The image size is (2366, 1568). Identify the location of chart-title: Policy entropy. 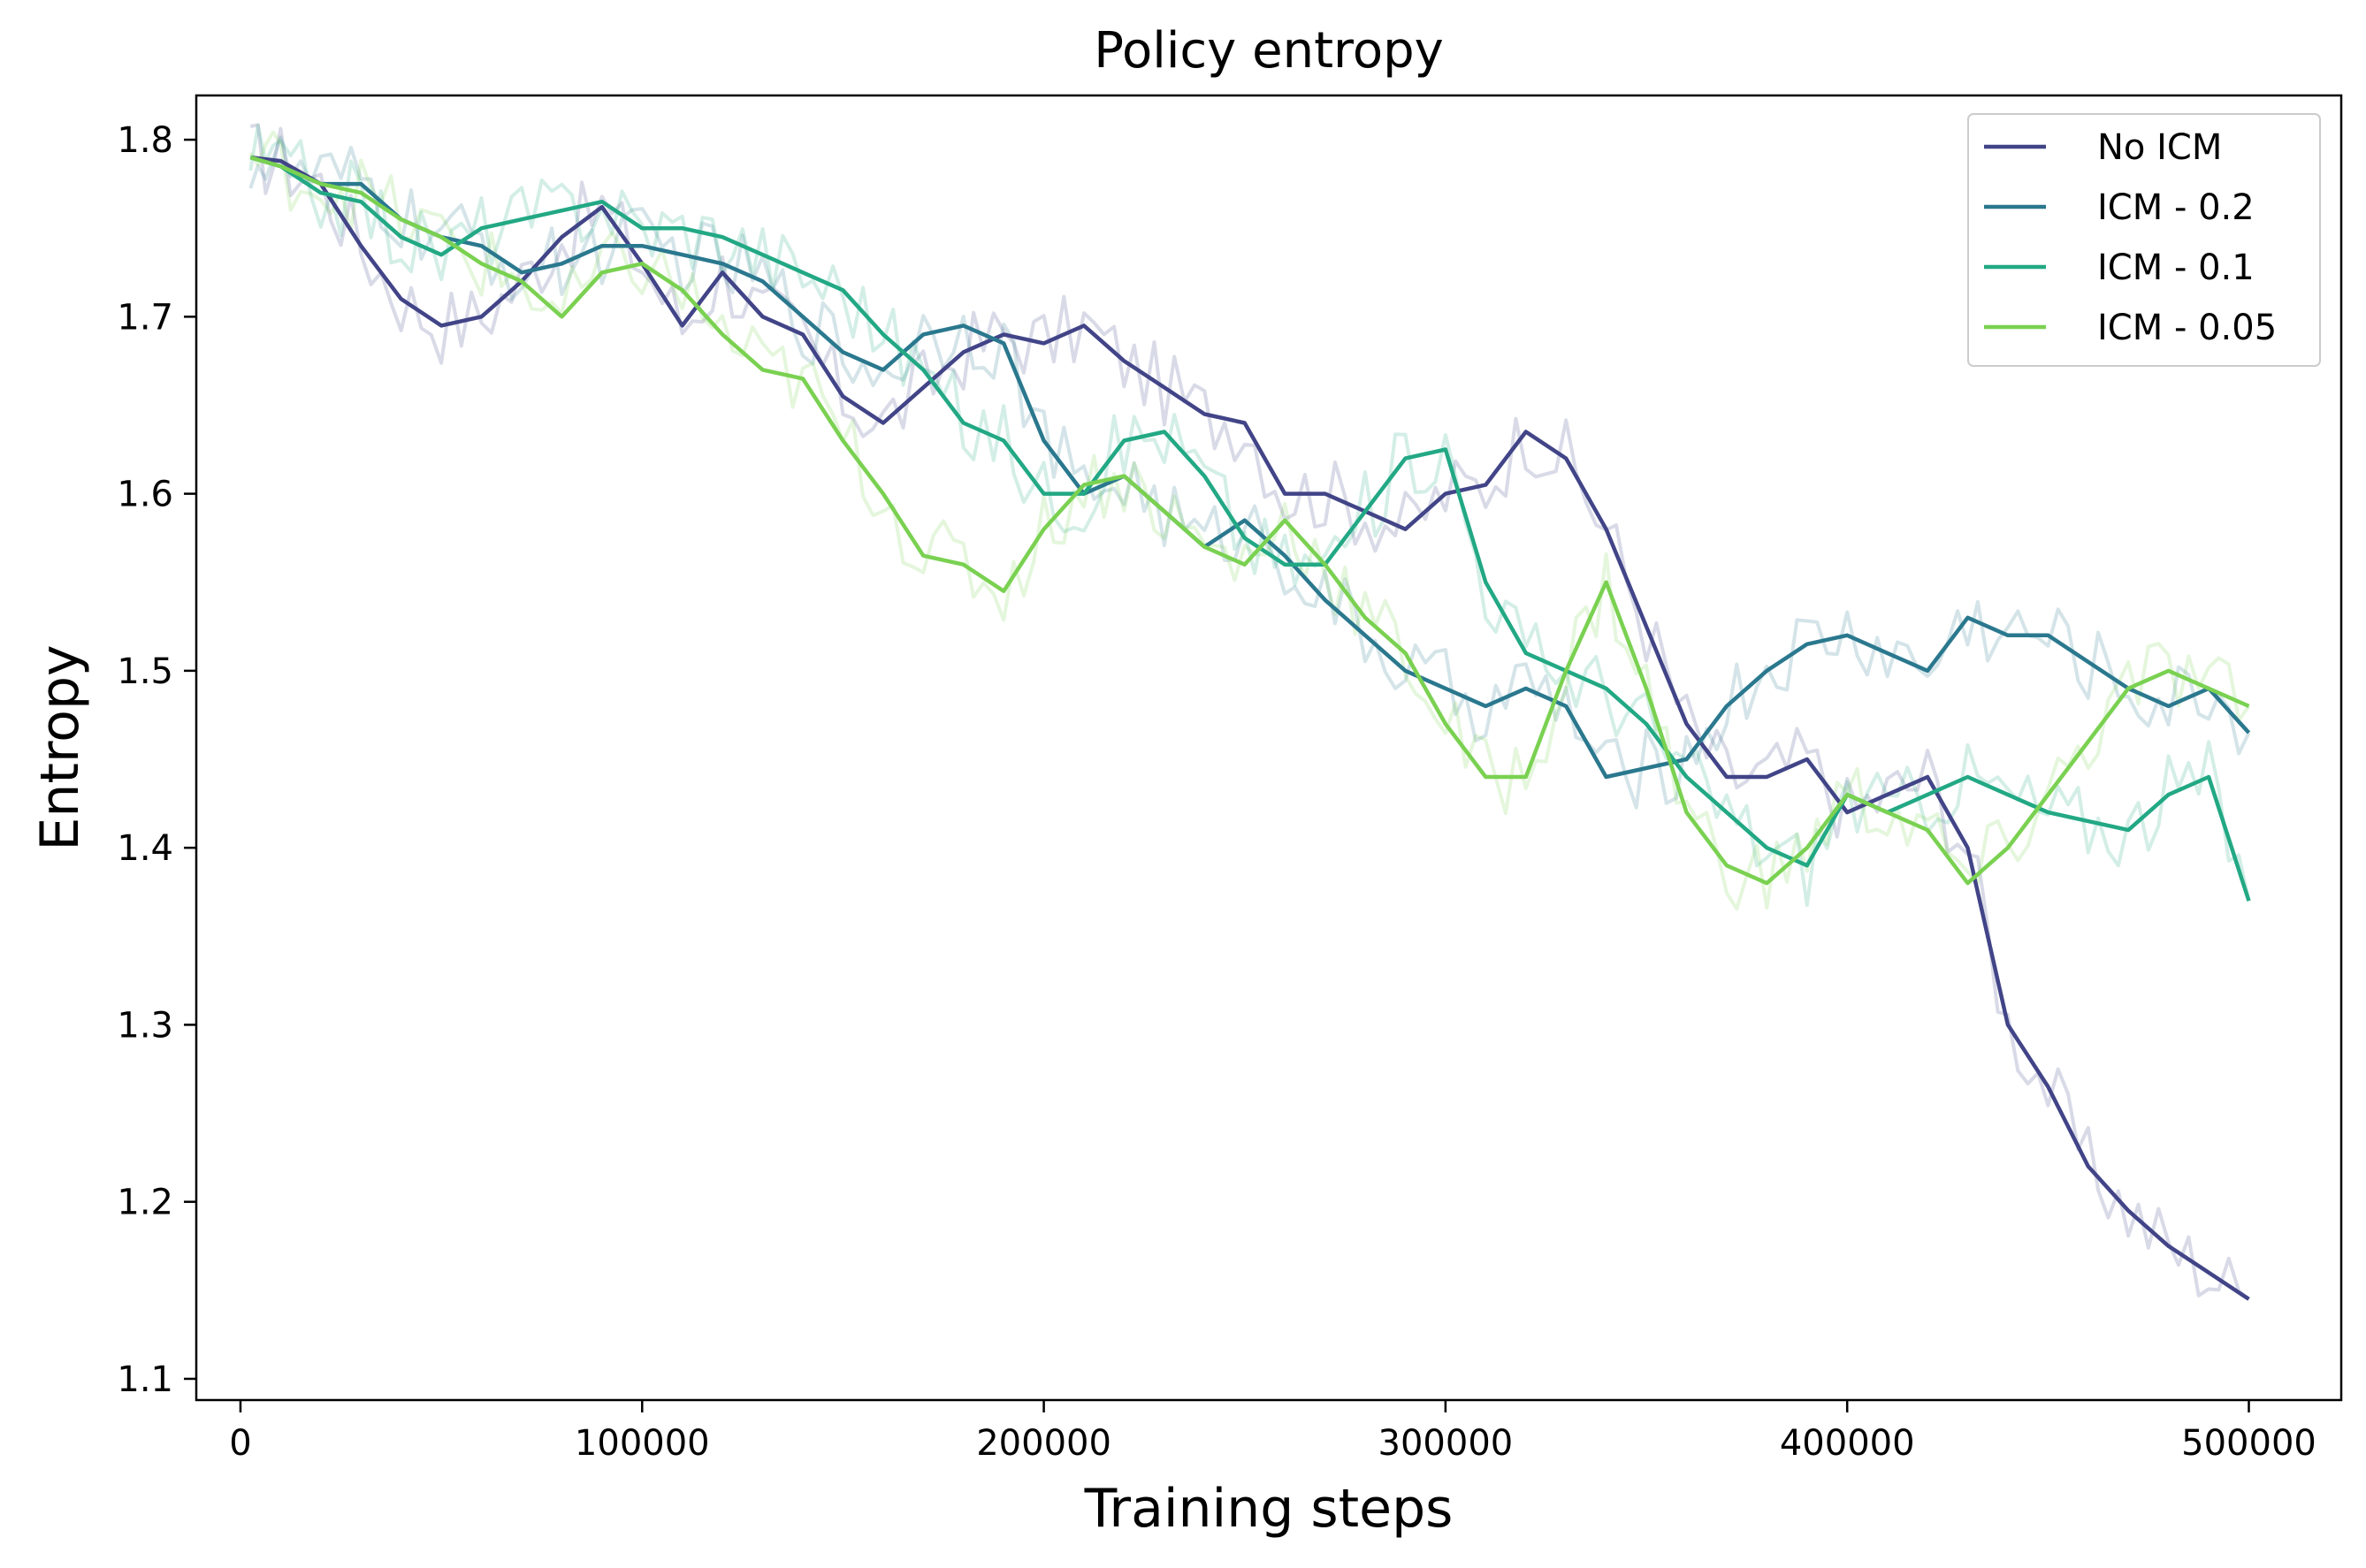
(1269, 51).